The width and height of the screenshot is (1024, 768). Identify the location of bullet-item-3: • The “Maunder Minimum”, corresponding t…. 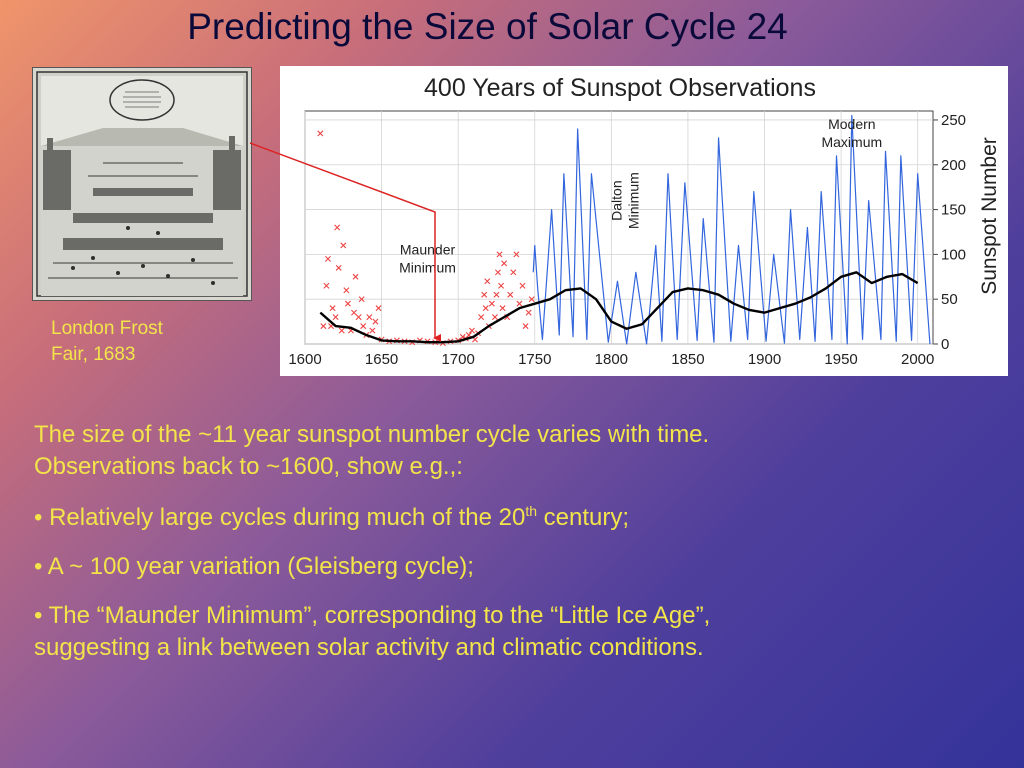
(514, 632).